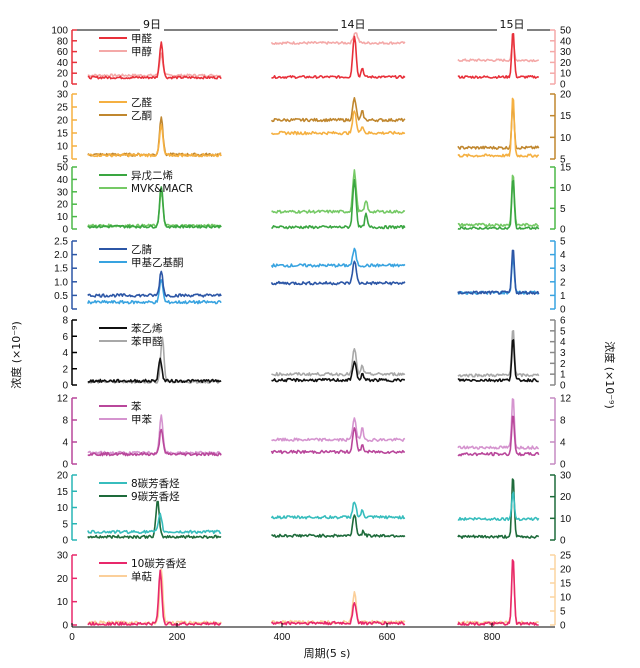 This screenshot has height=668, width=640. I want to click on day-label-9: 9日, so click(152, 24).